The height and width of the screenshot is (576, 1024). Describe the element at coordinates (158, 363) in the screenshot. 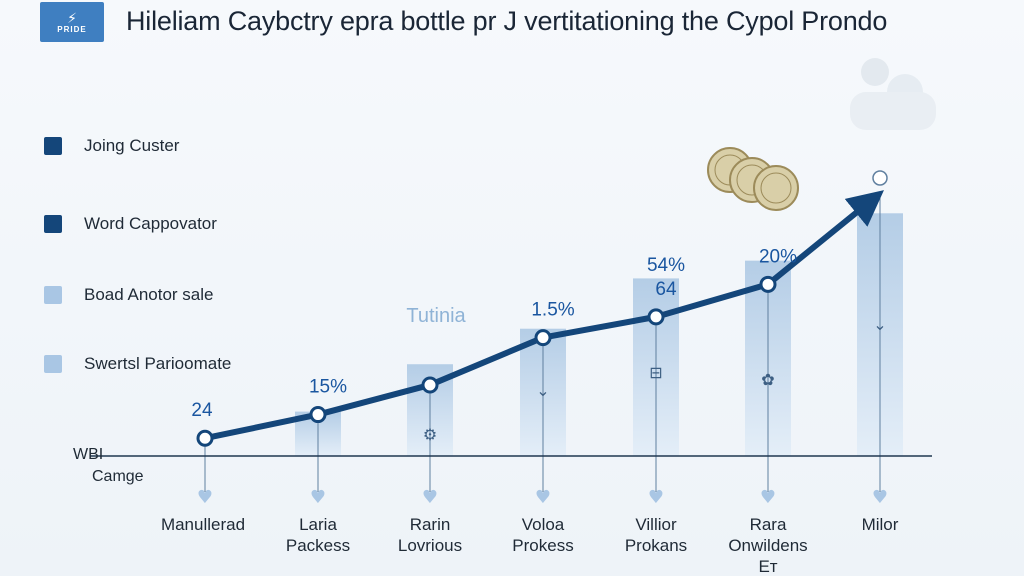

I see `legend-label: Swertsl Parioomate` at that location.